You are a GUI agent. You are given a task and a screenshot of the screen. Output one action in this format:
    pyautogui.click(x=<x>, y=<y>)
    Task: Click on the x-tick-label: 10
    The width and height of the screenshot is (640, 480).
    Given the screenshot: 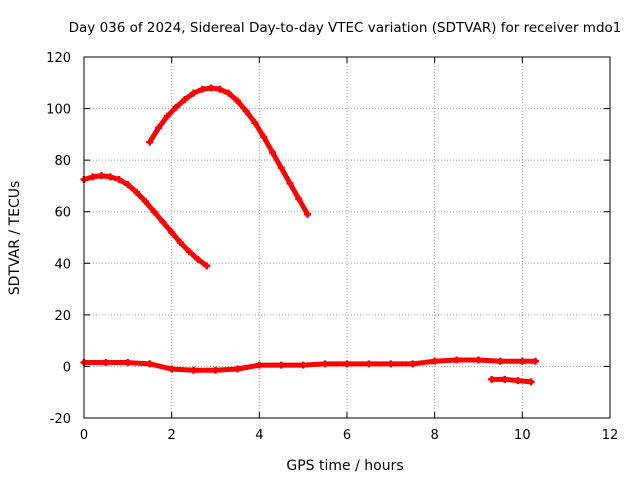 What is the action you would take?
    pyautogui.click(x=522, y=435)
    